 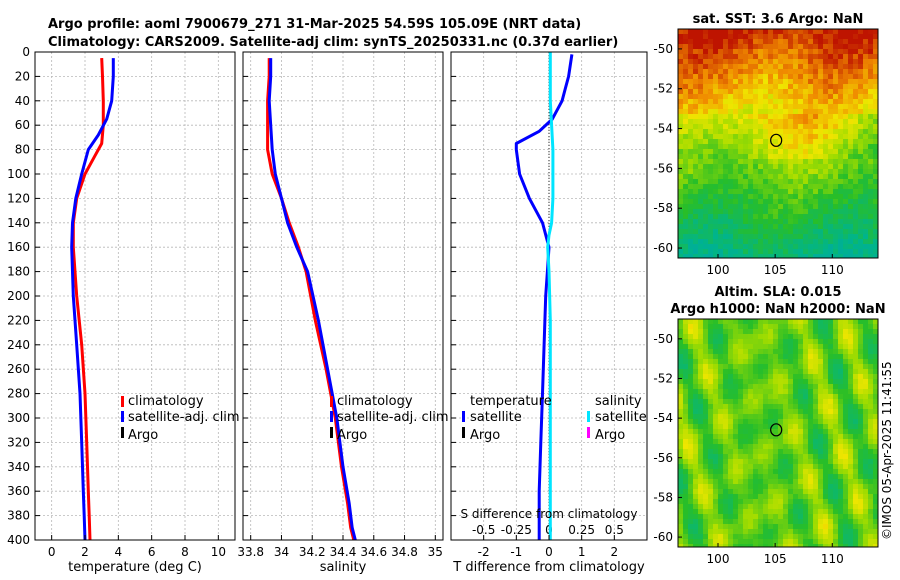 What do you see at coordinates (516, 552) in the screenshot?
I see `x-tick-label: -1` at bounding box center [516, 552].